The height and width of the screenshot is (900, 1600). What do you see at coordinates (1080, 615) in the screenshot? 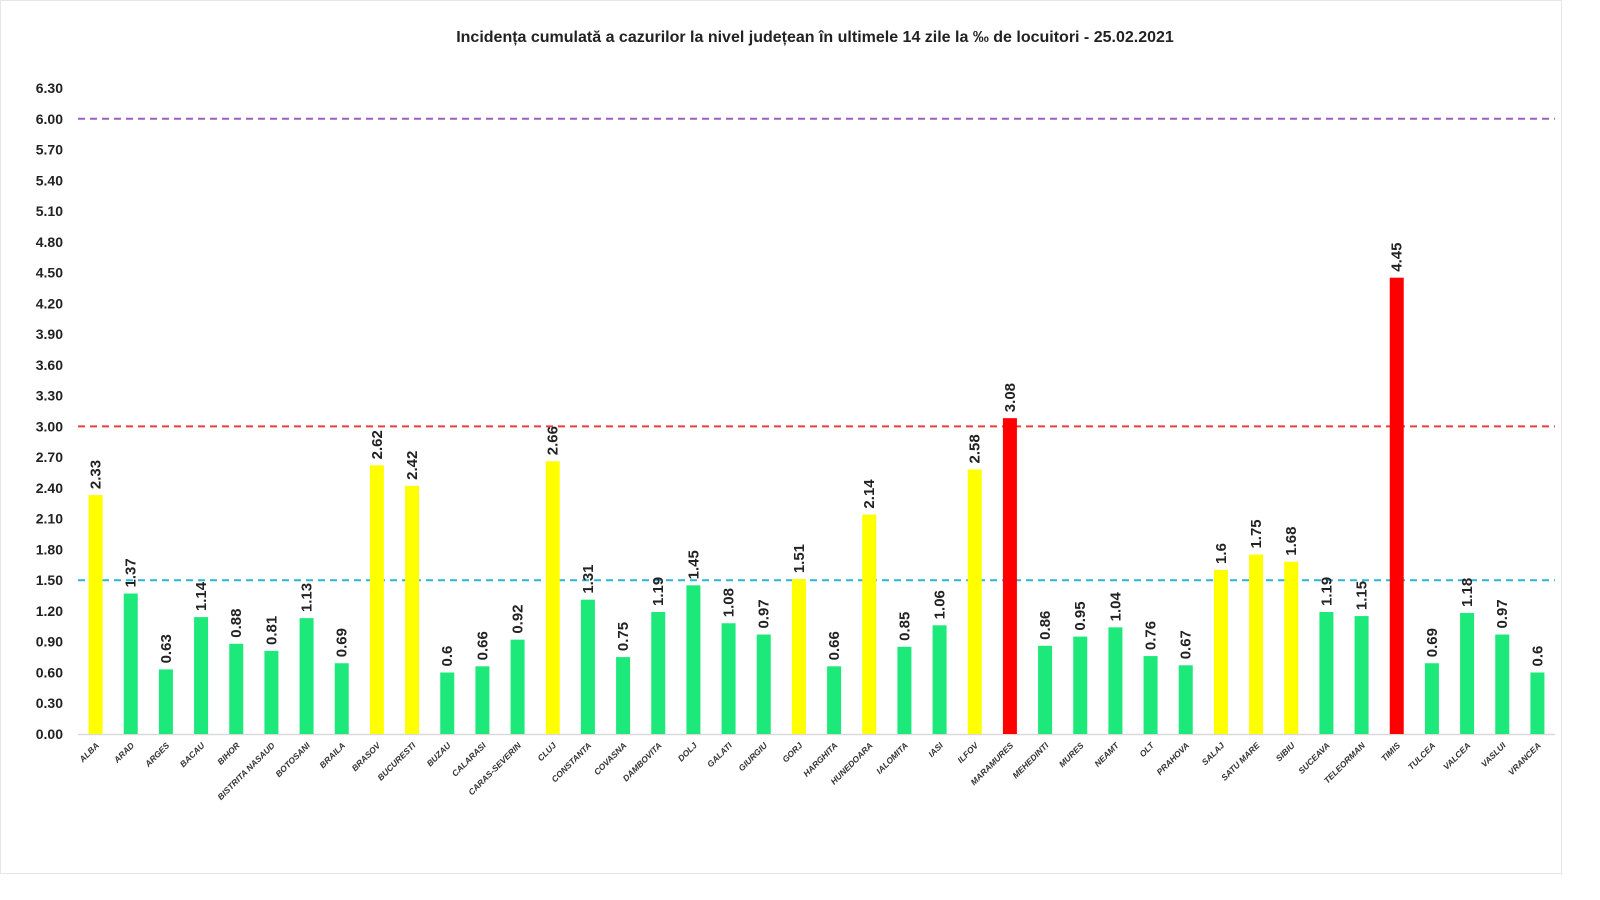
I see `data-label: 0.95` at bounding box center [1080, 615].